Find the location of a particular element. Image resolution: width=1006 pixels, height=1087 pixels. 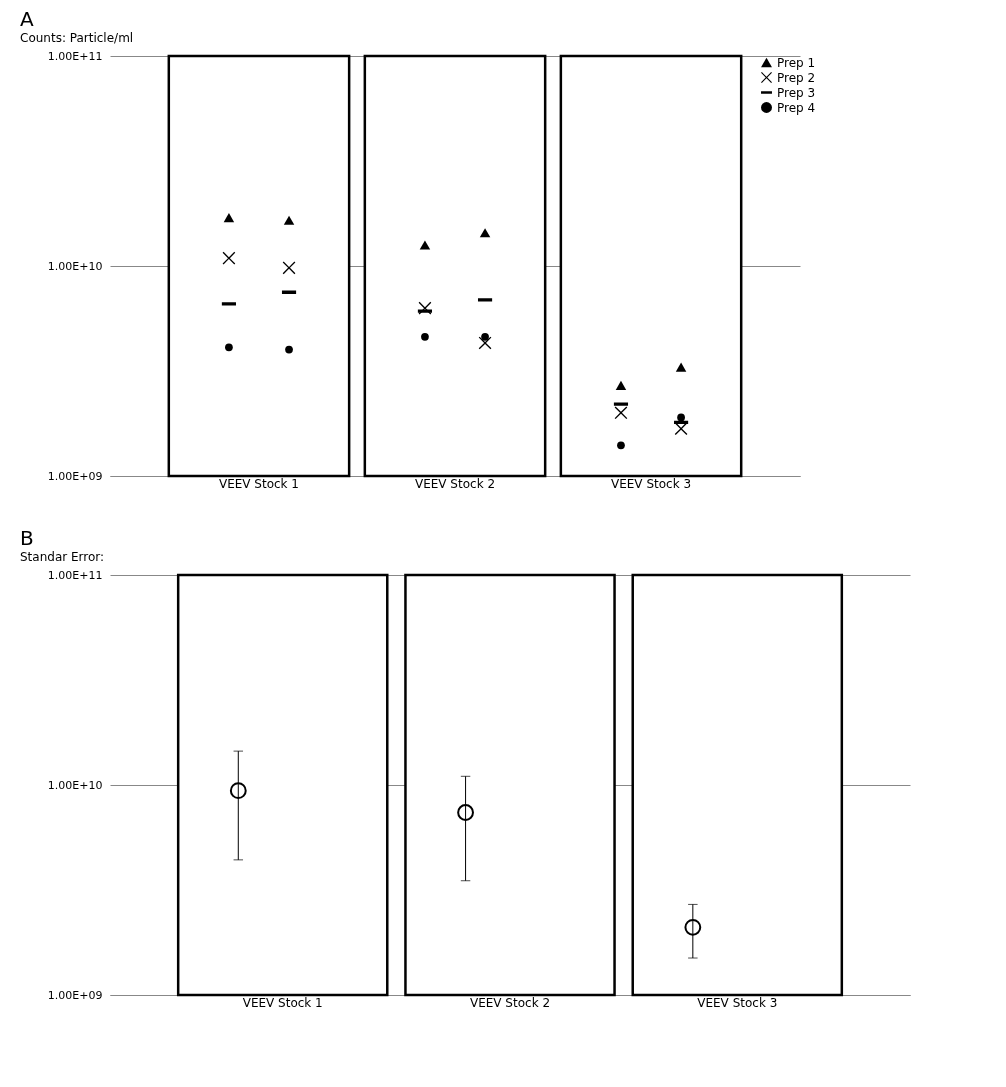

legend-label: Prep 3 is located at coordinates (796, 92).